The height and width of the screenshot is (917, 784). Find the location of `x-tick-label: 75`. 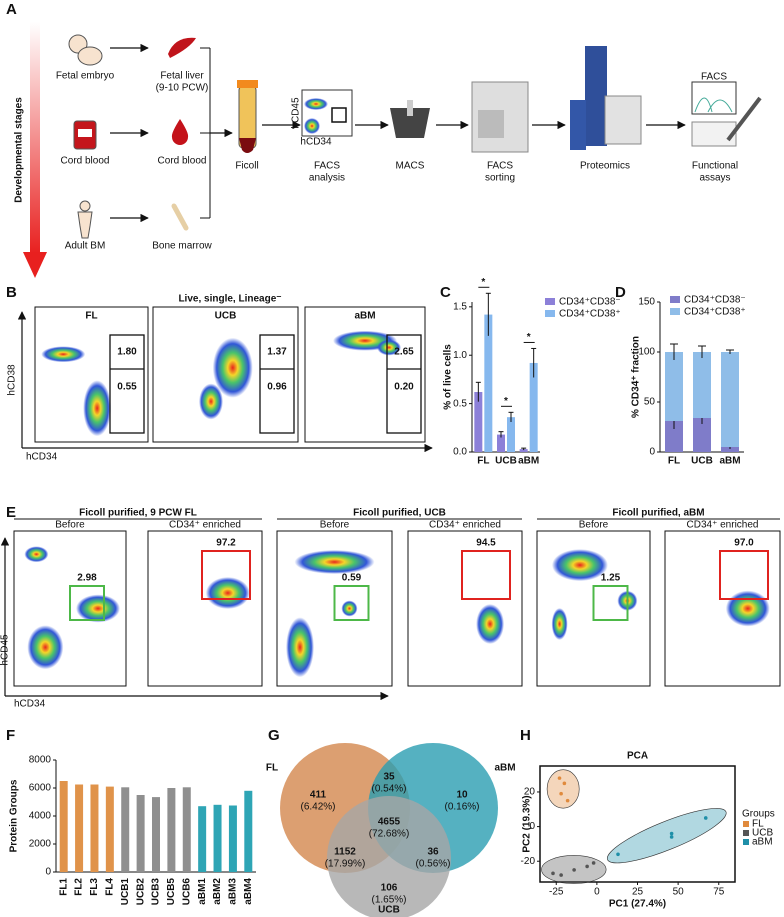

x-tick-label: 75 is located at coordinates (719, 892).